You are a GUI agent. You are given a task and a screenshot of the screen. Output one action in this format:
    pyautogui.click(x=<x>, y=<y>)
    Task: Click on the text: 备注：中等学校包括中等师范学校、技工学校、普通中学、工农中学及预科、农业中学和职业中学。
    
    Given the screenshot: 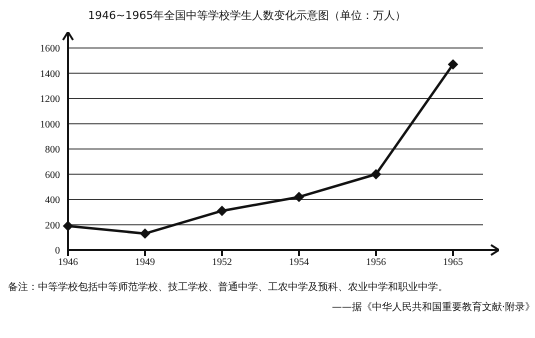 What is the action you would take?
    pyautogui.click(x=228, y=287)
    